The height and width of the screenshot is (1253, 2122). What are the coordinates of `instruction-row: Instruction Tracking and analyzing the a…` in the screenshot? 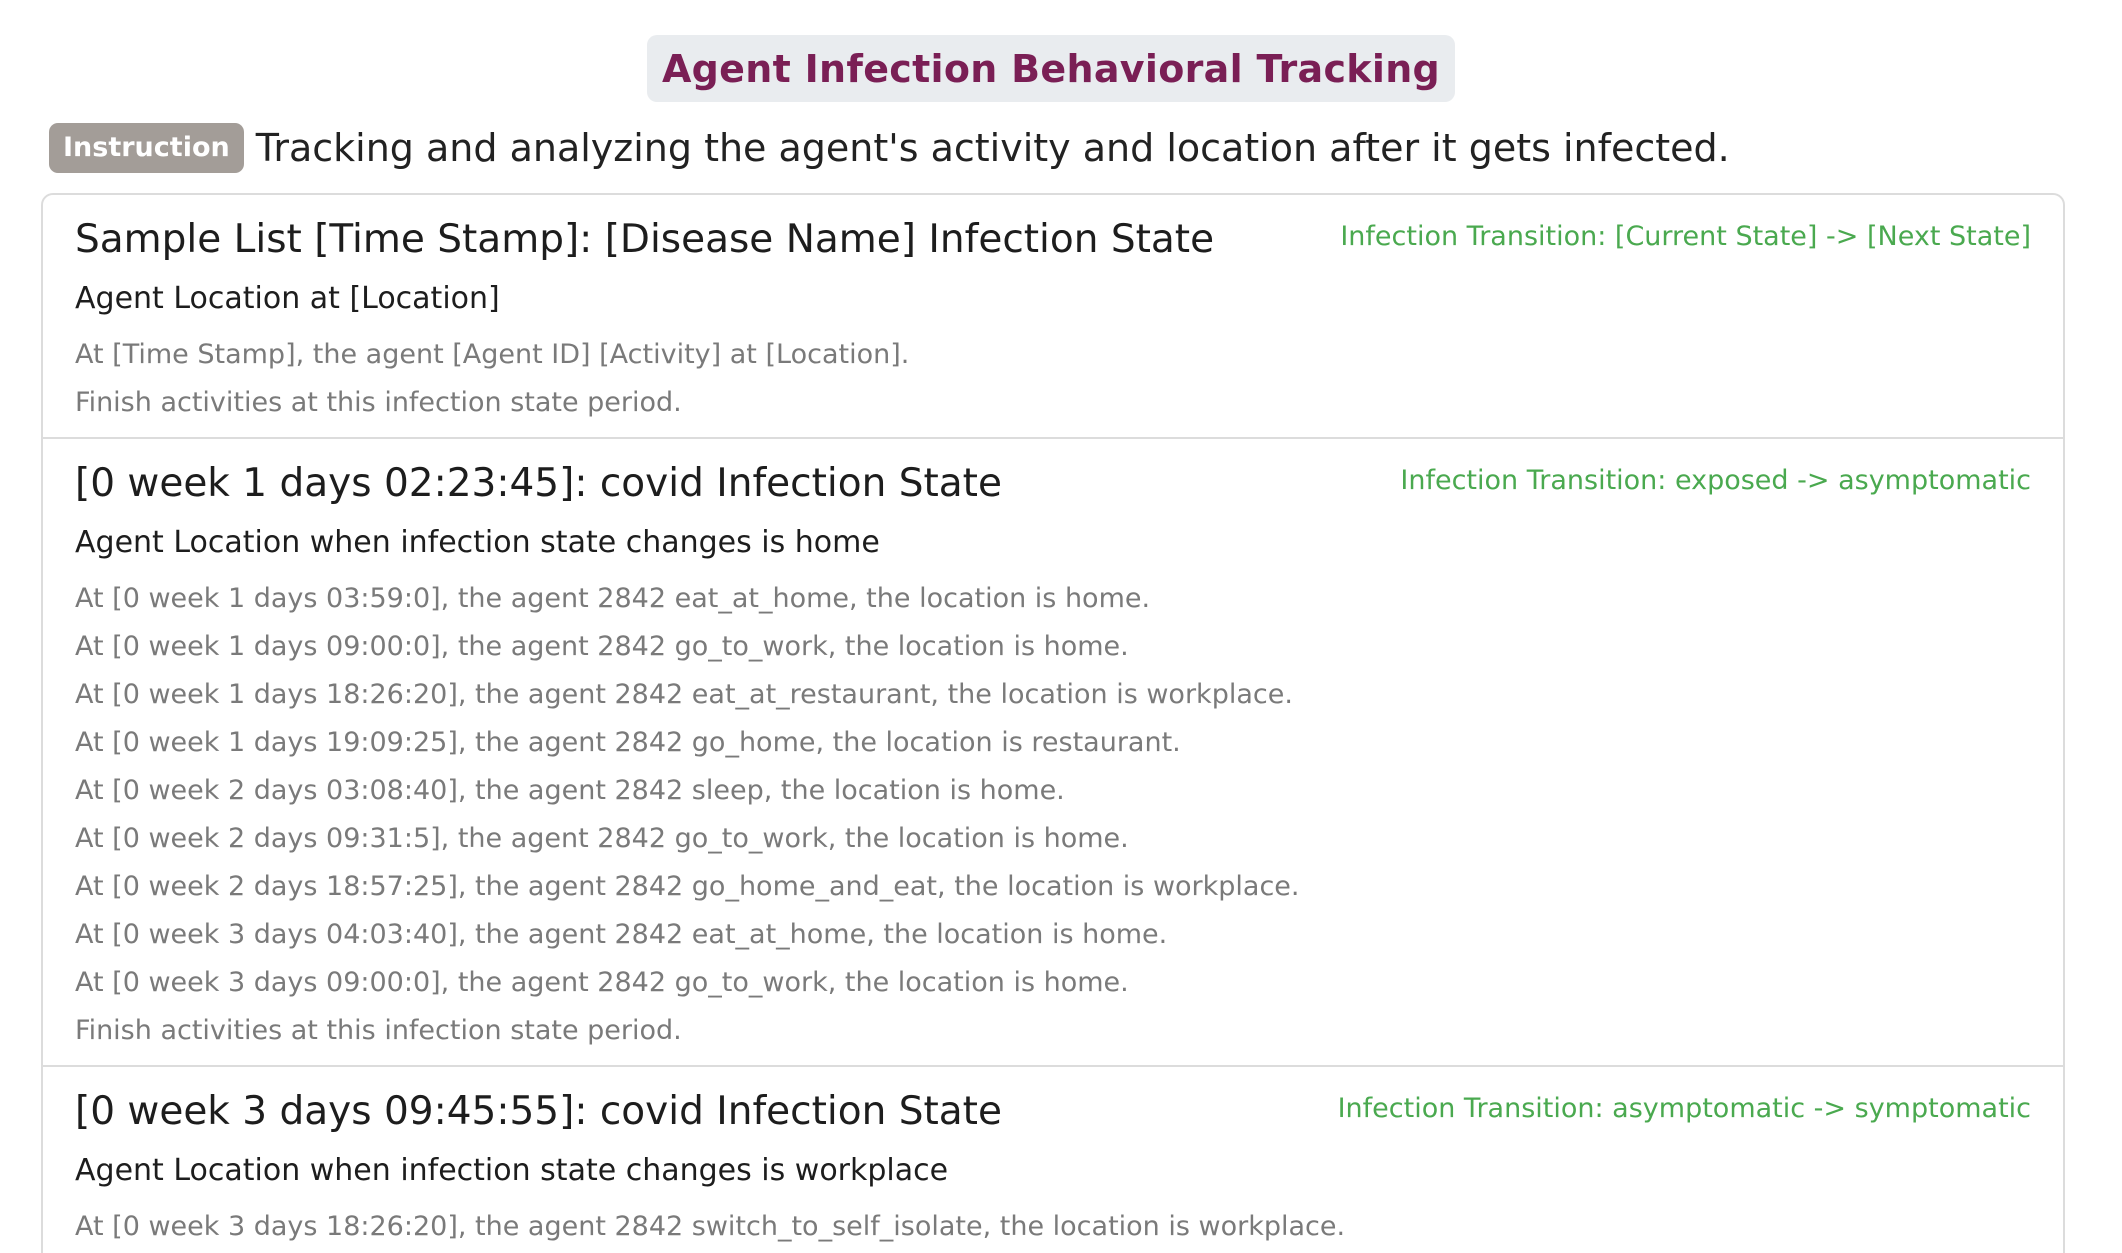 It's located at (889, 148).